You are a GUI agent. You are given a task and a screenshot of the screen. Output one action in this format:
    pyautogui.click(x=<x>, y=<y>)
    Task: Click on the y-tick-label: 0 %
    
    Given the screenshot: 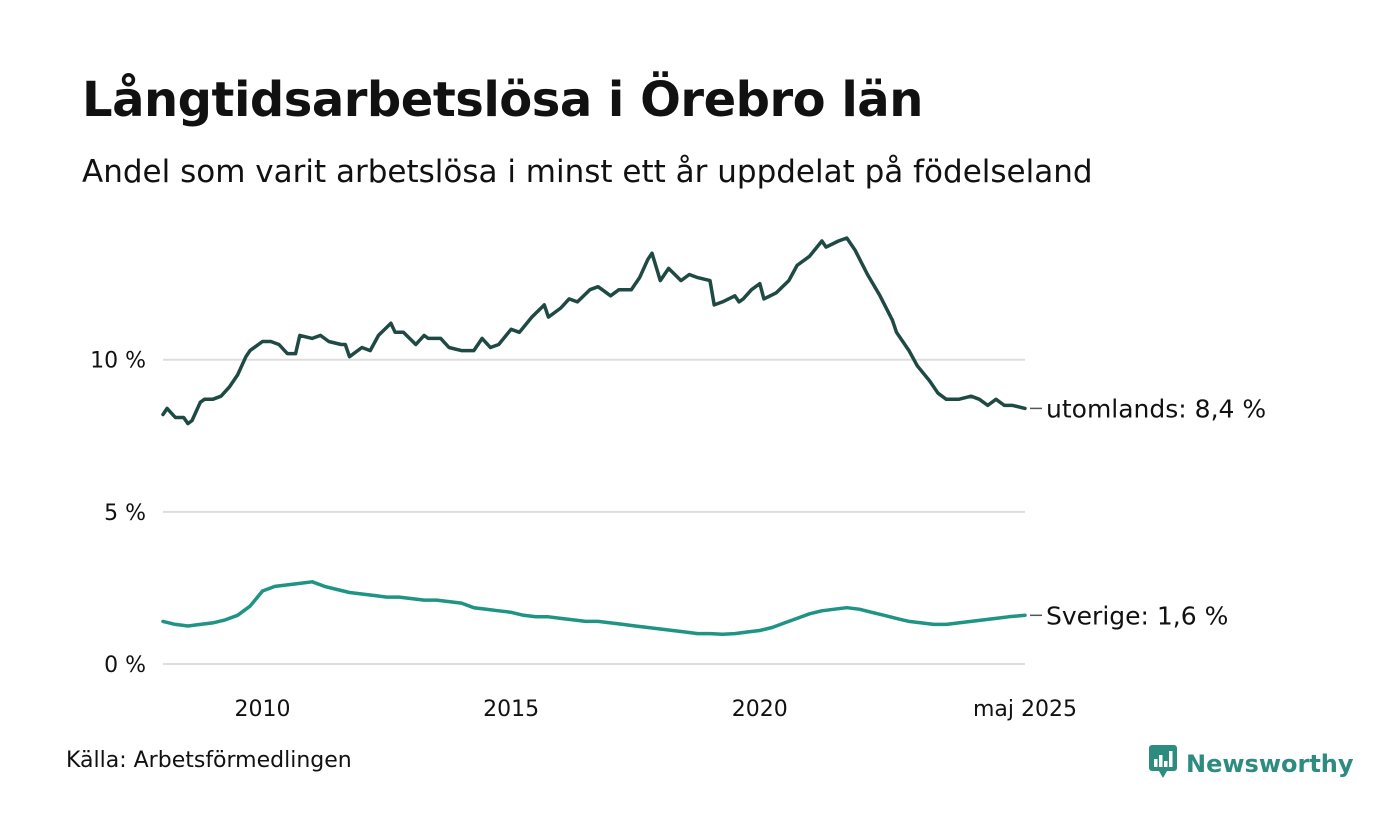 What is the action you would take?
    pyautogui.click(x=125, y=665)
    